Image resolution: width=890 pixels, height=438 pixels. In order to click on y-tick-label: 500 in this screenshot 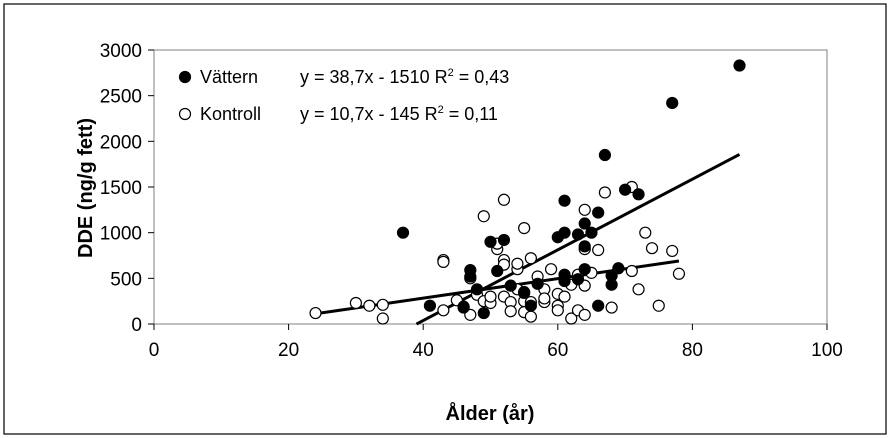, I will do `click(126, 279)`.